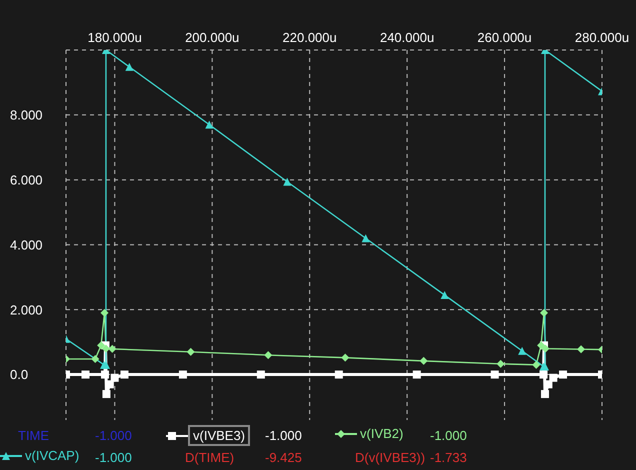 The image size is (636, 470). What do you see at coordinates (448, 457) in the screenshot?
I see `text: -1.733` at bounding box center [448, 457].